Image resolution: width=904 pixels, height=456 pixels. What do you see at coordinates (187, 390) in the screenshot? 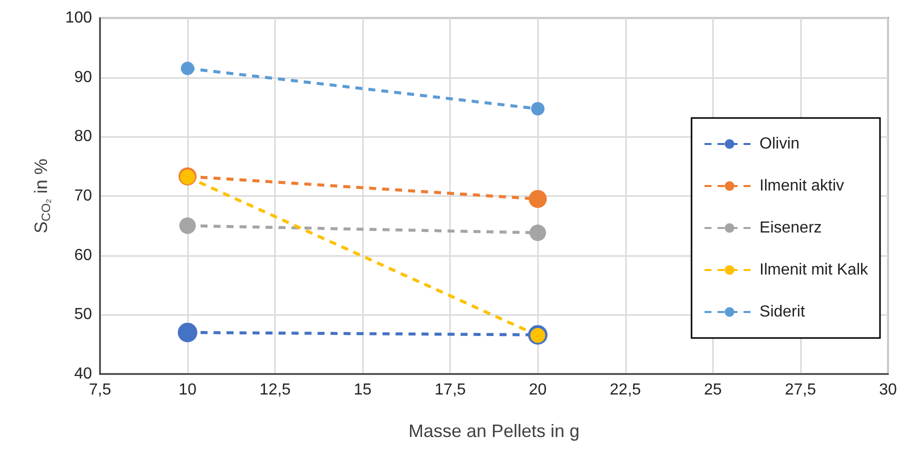
I see `x-tick-label: 10` at bounding box center [187, 390].